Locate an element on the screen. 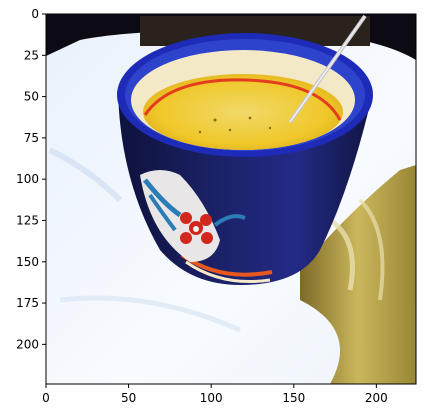 The height and width of the screenshot is (417, 425). x-tick-label: 0 is located at coordinates (46, 398).